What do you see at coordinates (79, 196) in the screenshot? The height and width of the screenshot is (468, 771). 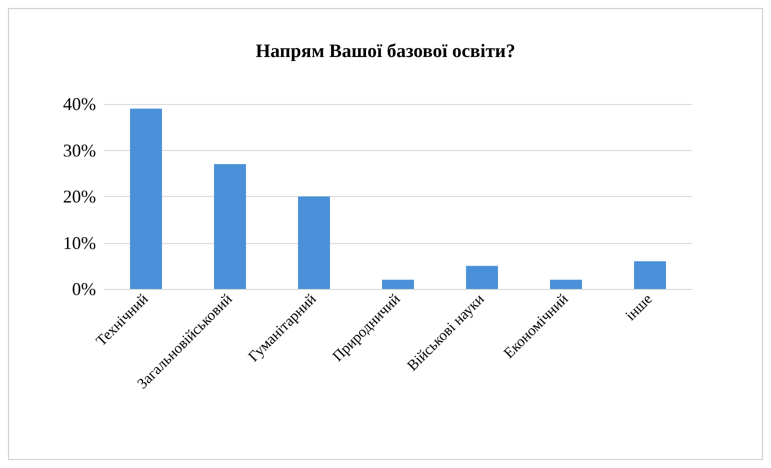 I see `y-tick-label: 20%` at bounding box center [79, 196].